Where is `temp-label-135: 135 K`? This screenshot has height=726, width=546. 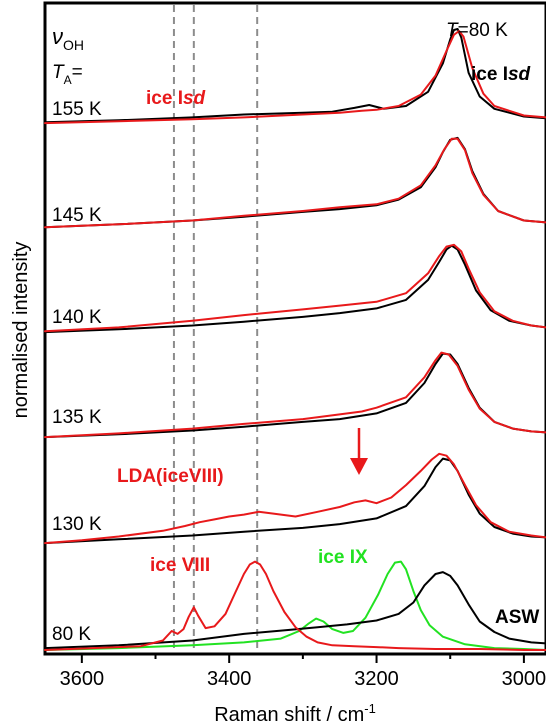
temp-label-135: 135 K is located at coordinates (77, 417).